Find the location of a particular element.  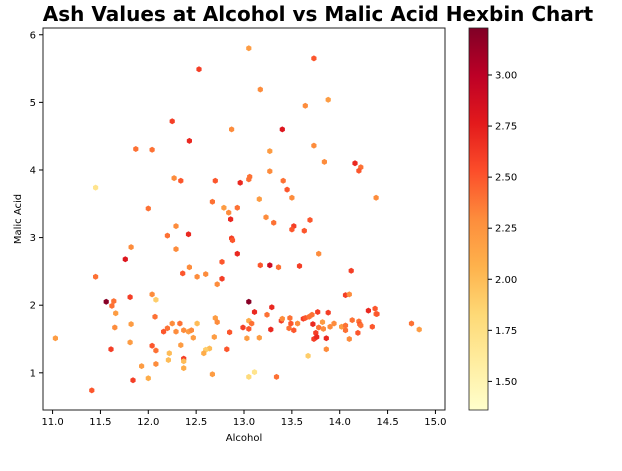

y-tick-label: 2 is located at coordinates (33, 306).